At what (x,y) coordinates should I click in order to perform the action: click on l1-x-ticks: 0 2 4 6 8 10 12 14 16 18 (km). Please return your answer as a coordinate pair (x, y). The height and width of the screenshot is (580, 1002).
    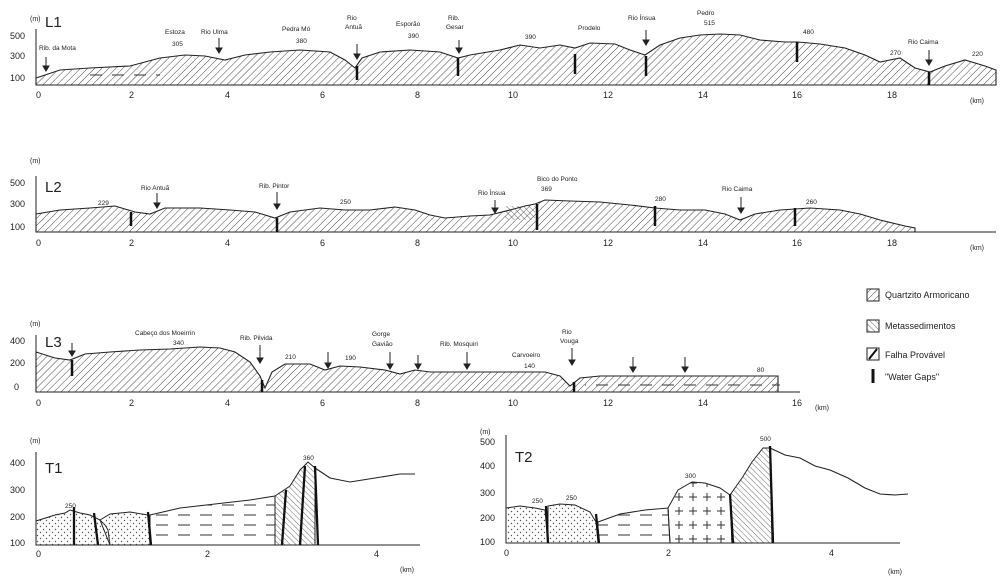
    Looking at the image, I should click on (510, 97).